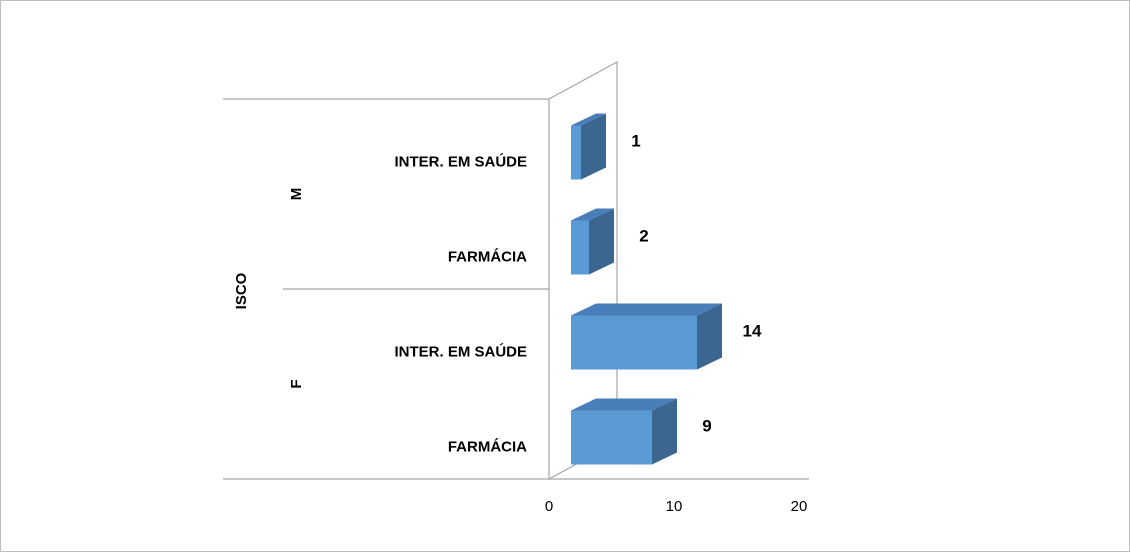 Image resolution: width=1130 pixels, height=552 pixels. What do you see at coordinates (643, 236) in the screenshot?
I see `data-label: 2` at bounding box center [643, 236].